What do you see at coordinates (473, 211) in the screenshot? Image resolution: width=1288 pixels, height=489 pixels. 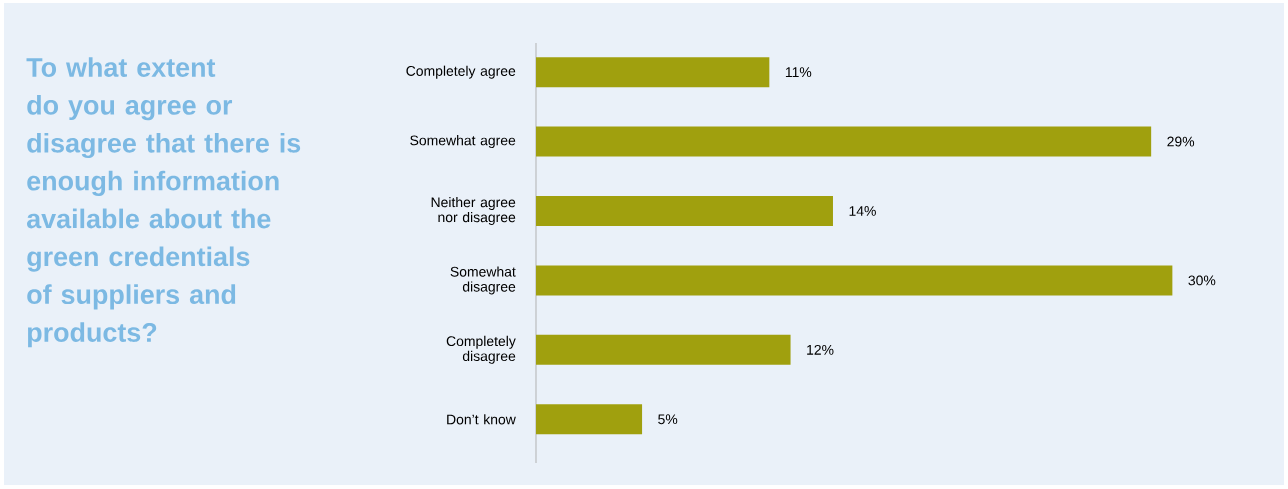 I see `y-tick-label: Neither agree nor disagree` at bounding box center [473, 211].